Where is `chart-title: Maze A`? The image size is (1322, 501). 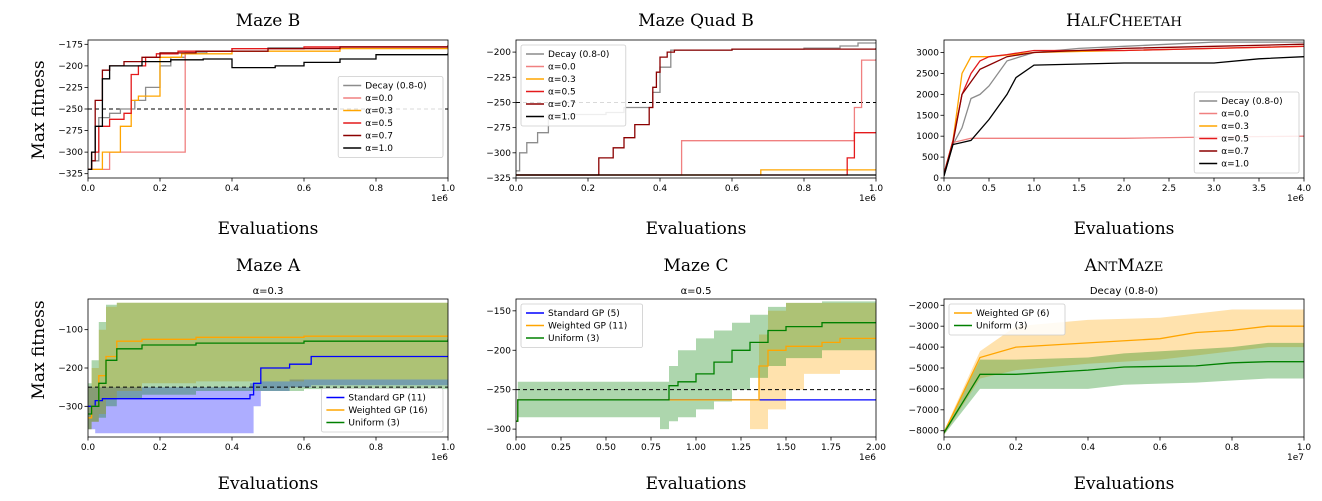 chart-title: Maze A is located at coordinates (268, 266).